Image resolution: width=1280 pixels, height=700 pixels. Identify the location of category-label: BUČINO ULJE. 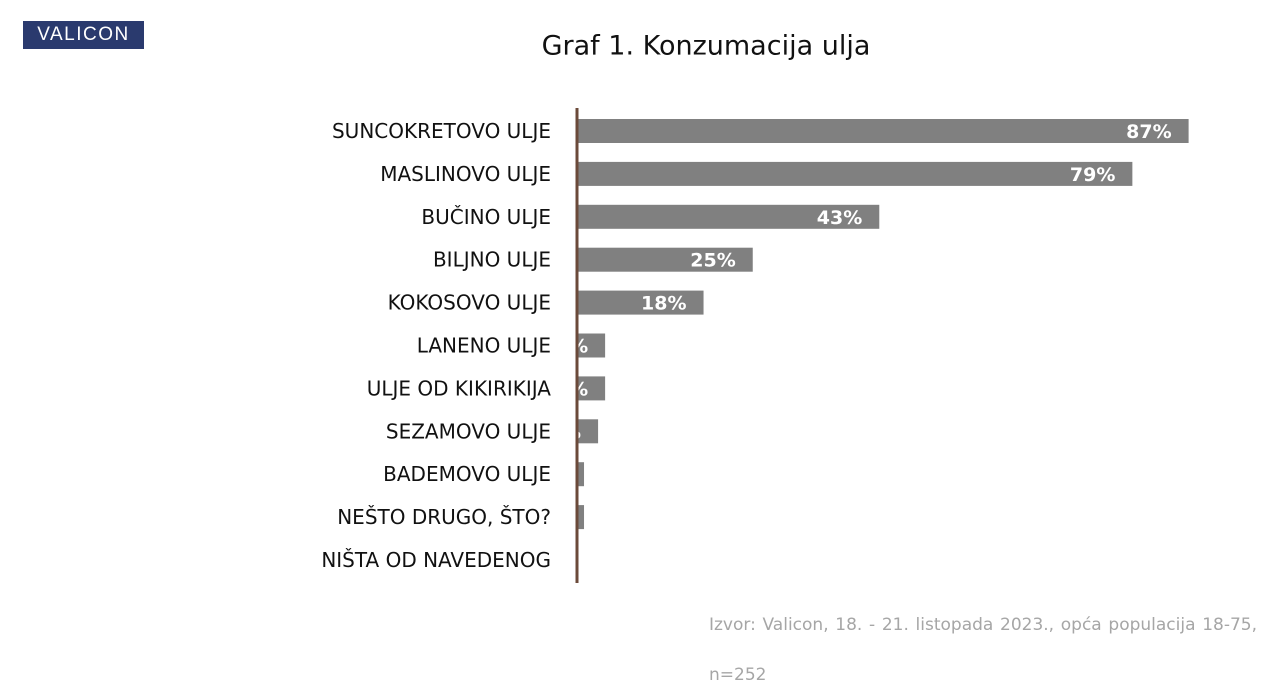
(486, 217).